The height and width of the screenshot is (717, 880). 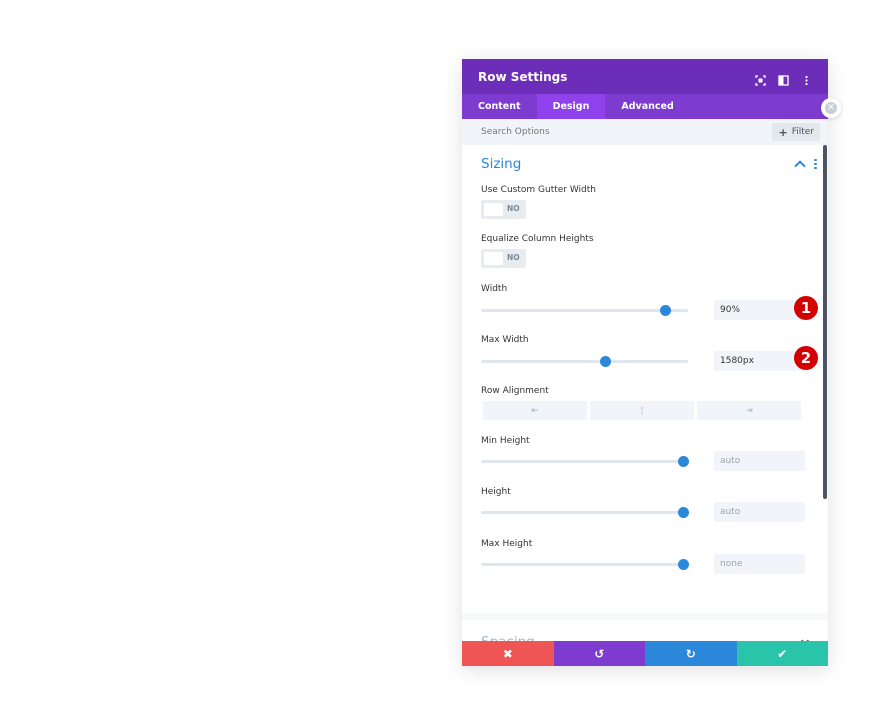 I want to click on equalize-heights-toggle: NO, so click(x=503, y=258).